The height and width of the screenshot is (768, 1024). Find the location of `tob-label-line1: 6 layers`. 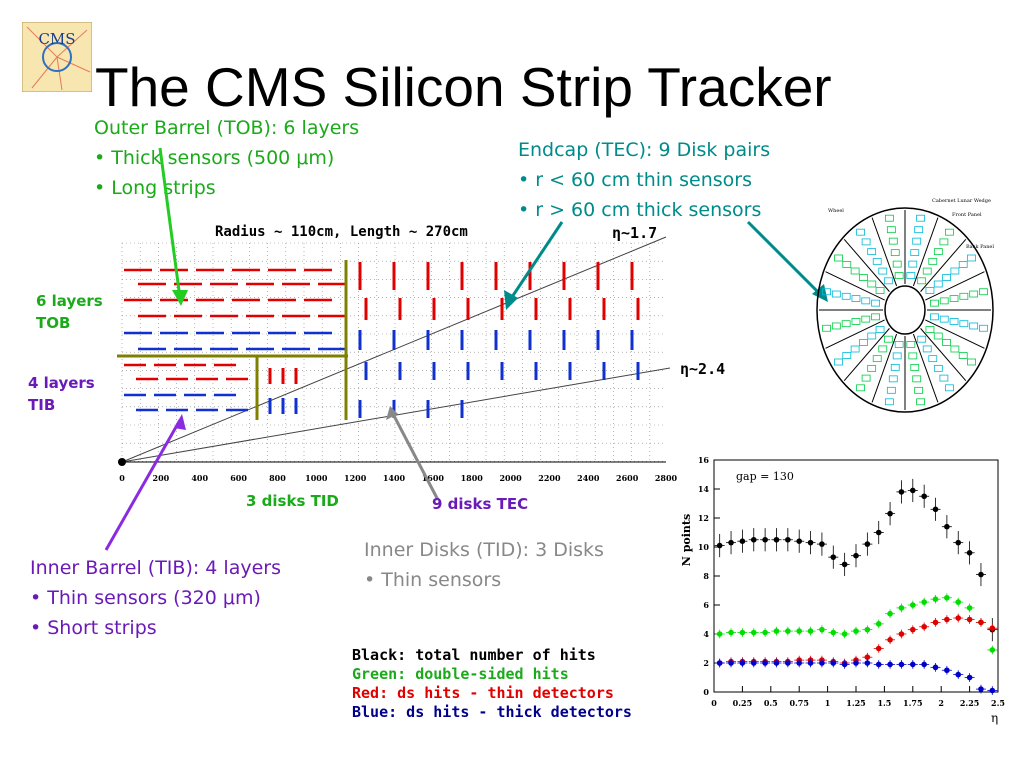

tob-label-line1: 6 layers is located at coordinates (69, 301).